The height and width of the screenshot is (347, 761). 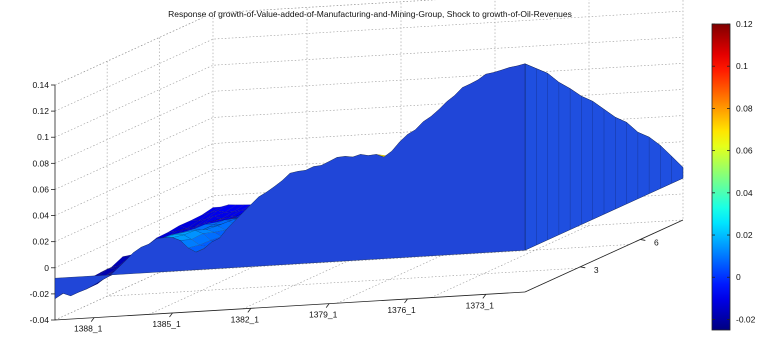 What do you see at coordinates (480, 305) in the screenshot?
I see `x-tick-label: 1373_1` at bounding box center [480, 305].